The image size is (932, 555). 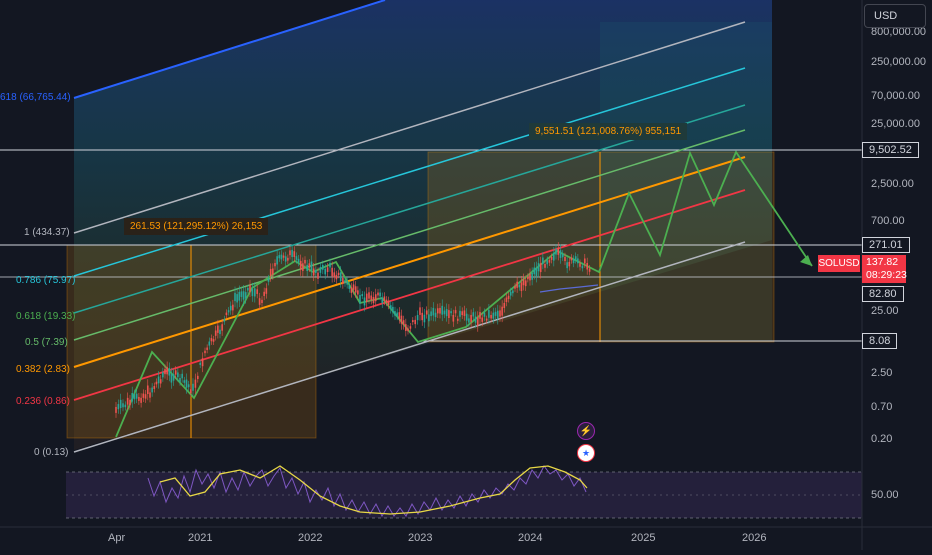 What do you see at coordinates (899, 32) in the screenshot?
I see `price-label: 800,000.00` at bounding box center [899, 32].